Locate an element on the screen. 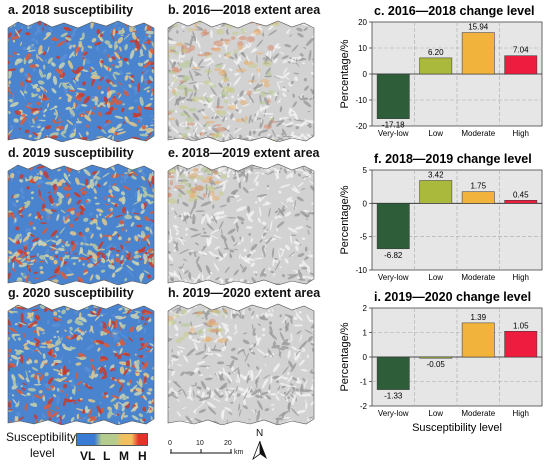  y-tick-label: -1 is located at coordinates (364, 382).